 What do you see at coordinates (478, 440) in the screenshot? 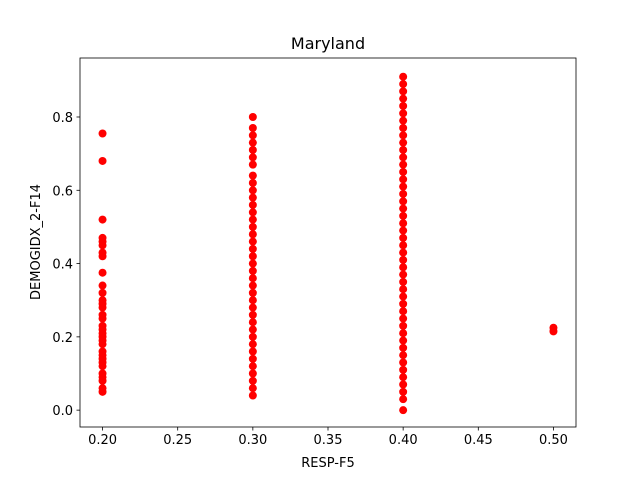
I see `x-tick-label: 0.45` at bounding box center [478, 440].